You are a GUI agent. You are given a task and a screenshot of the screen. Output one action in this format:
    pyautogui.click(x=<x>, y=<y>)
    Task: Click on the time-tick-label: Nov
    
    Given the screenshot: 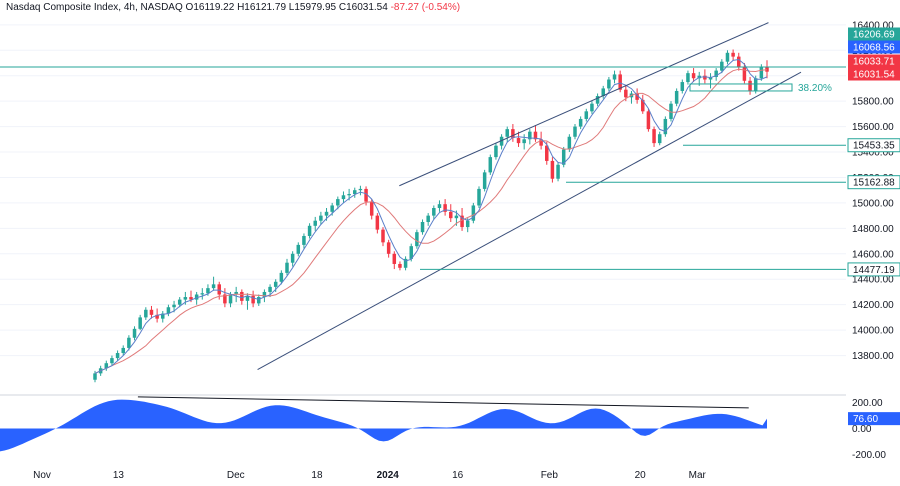 What is the action you would take?
    pyautogui.click(x=42, y=475)
    